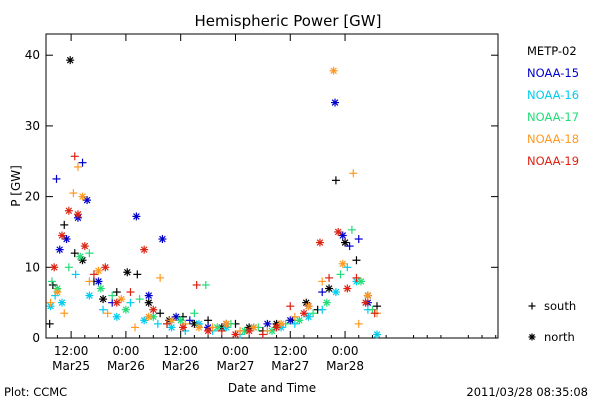 This screenshot has height=400, width=600. Describe the element at coordinates (32, 126) in the screenshot. I see `y-tick-label: 30` at that location.